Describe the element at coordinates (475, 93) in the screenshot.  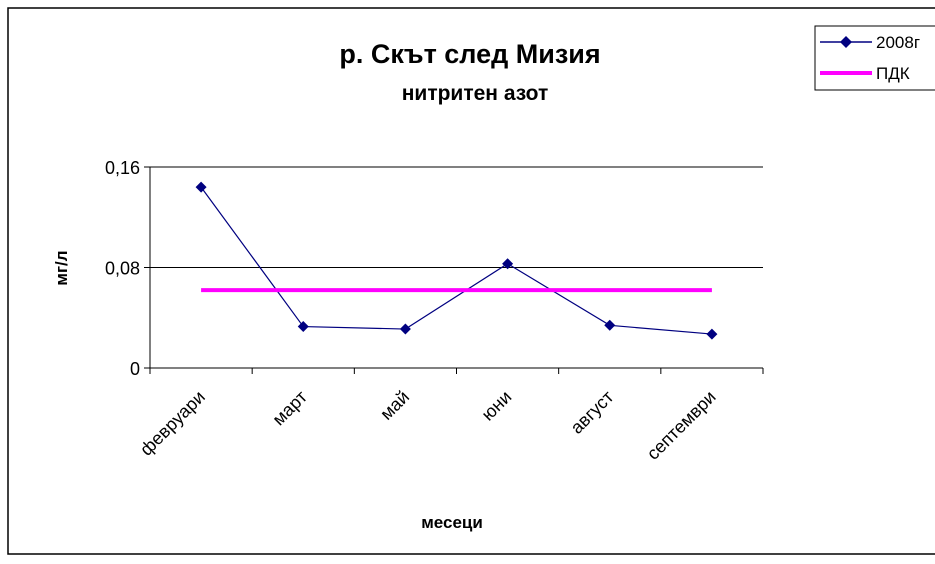
I see `chart-subtitle: нитритен азот` at that location.